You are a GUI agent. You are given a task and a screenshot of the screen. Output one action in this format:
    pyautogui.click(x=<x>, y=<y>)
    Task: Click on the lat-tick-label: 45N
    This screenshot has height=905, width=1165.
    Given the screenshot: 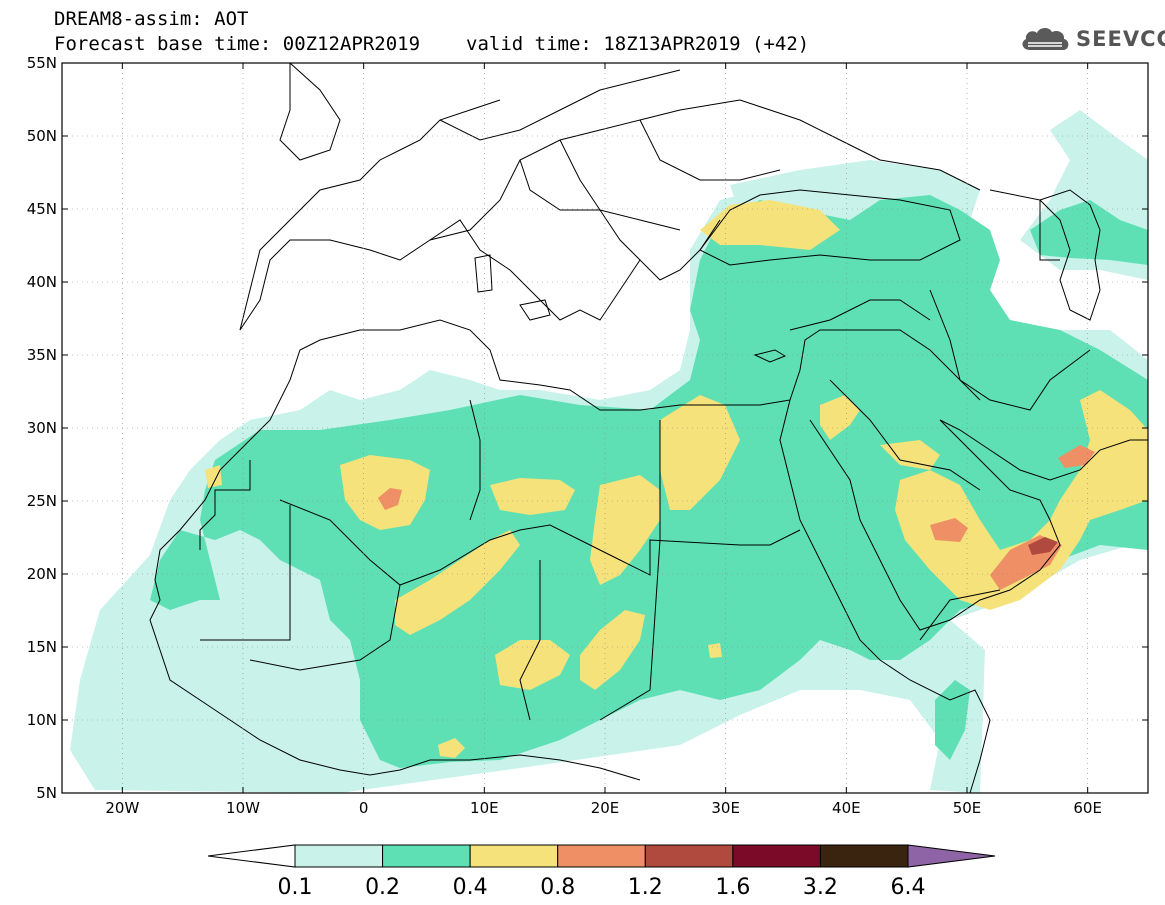 What is the action you would take?
    pyautogui.click(x=42, y=209)
    